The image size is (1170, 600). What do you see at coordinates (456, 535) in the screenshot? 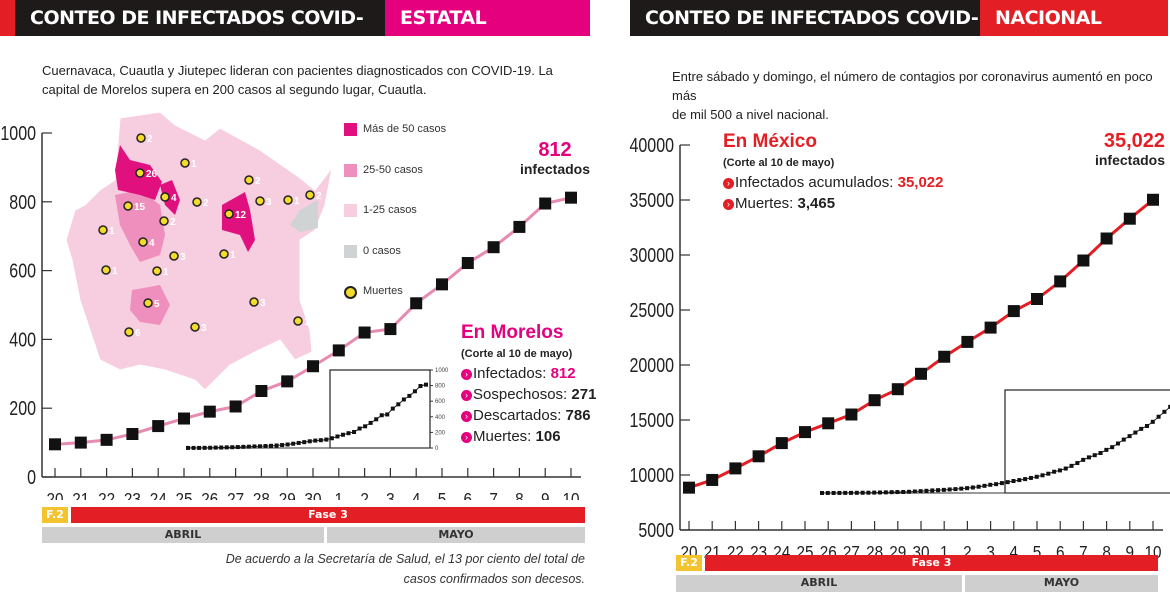
I see `month-may: MAYO` at bounding box center [456, 535].